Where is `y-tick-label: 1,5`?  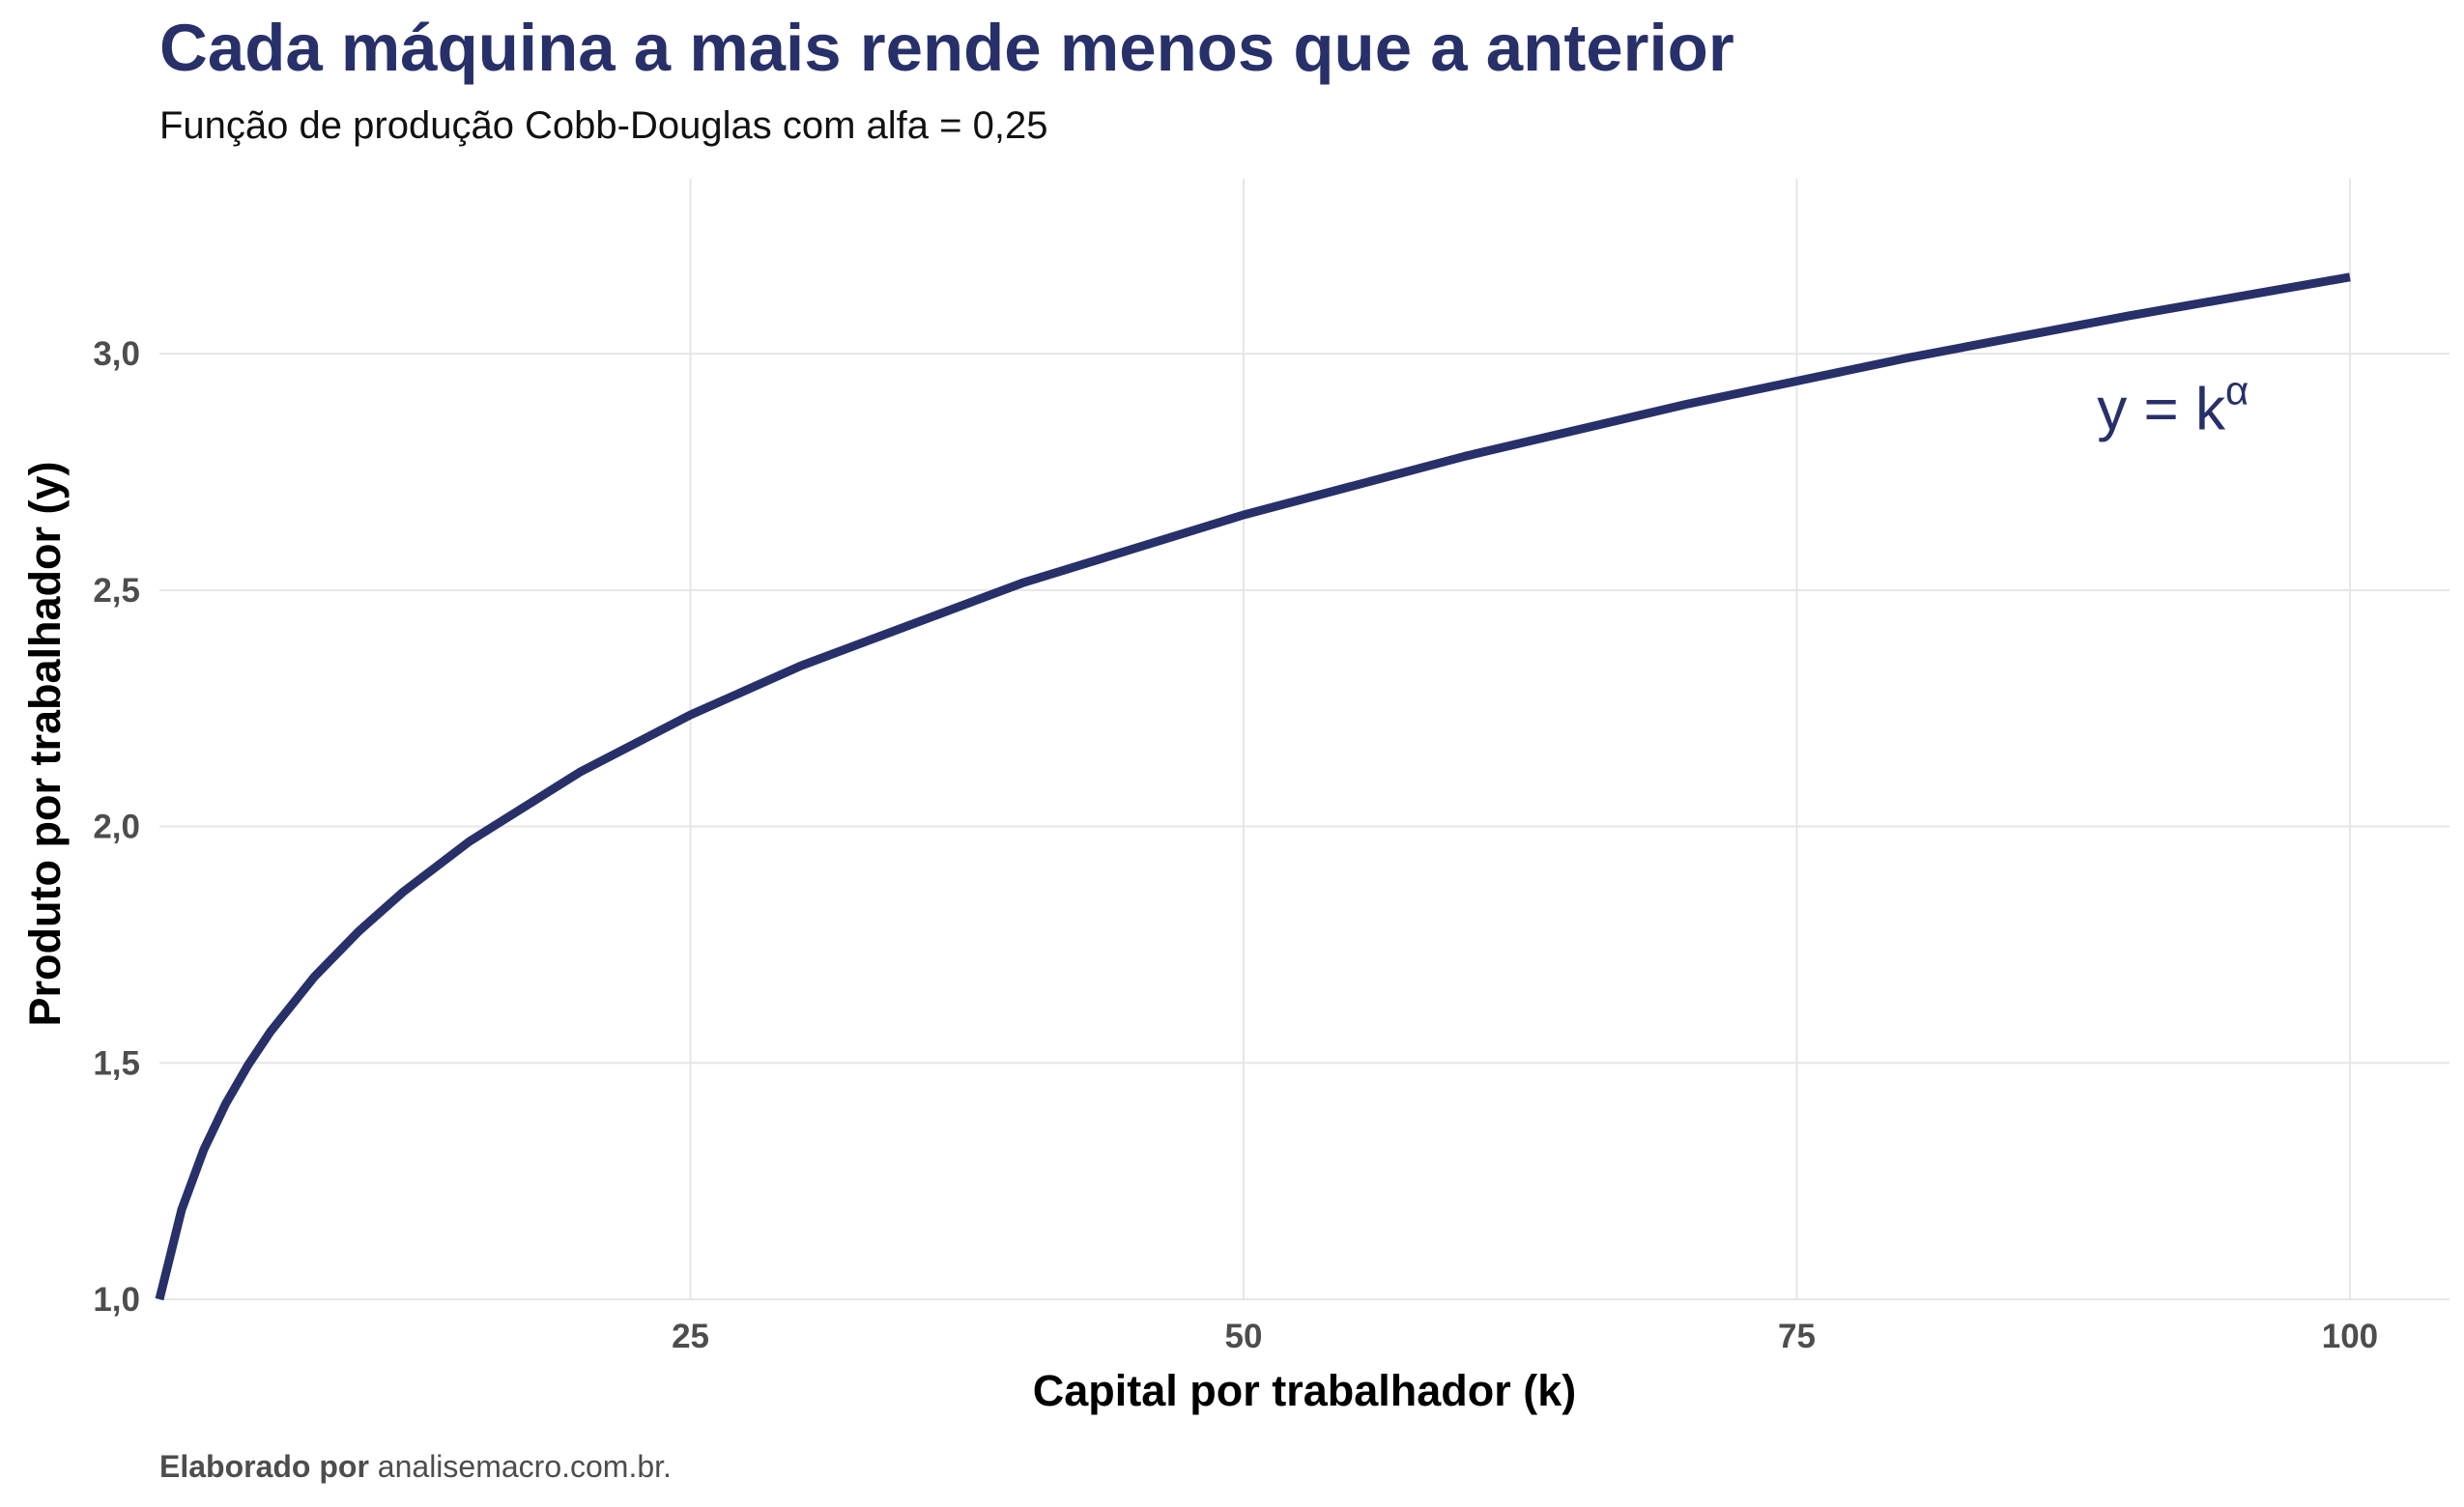
y-tick-label: 1,5 is located at coordinates (116, 1063).